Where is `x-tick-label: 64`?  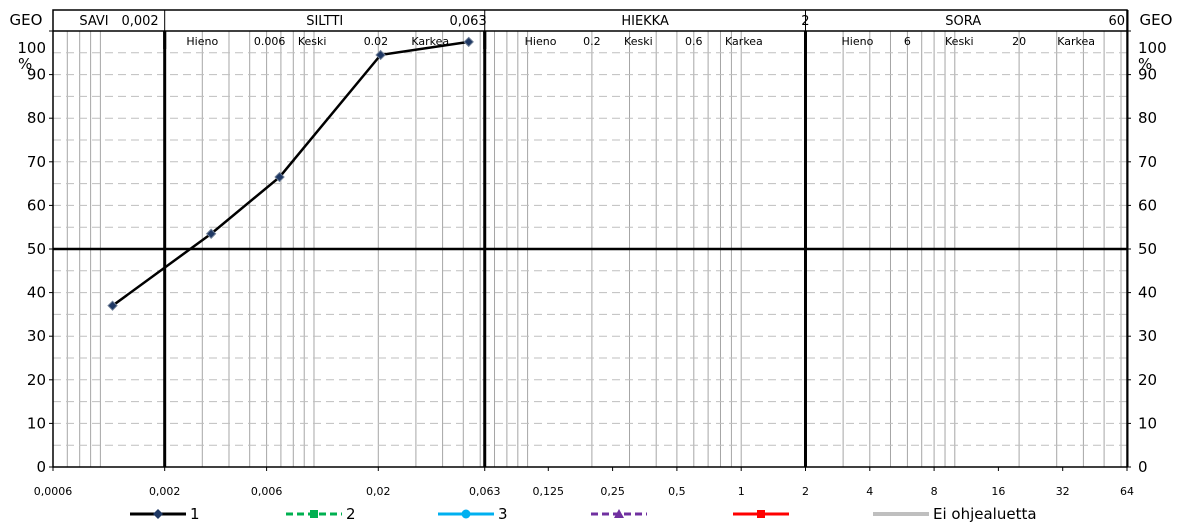 x-tick-label: 64 is located at coordinates (1127, 491).